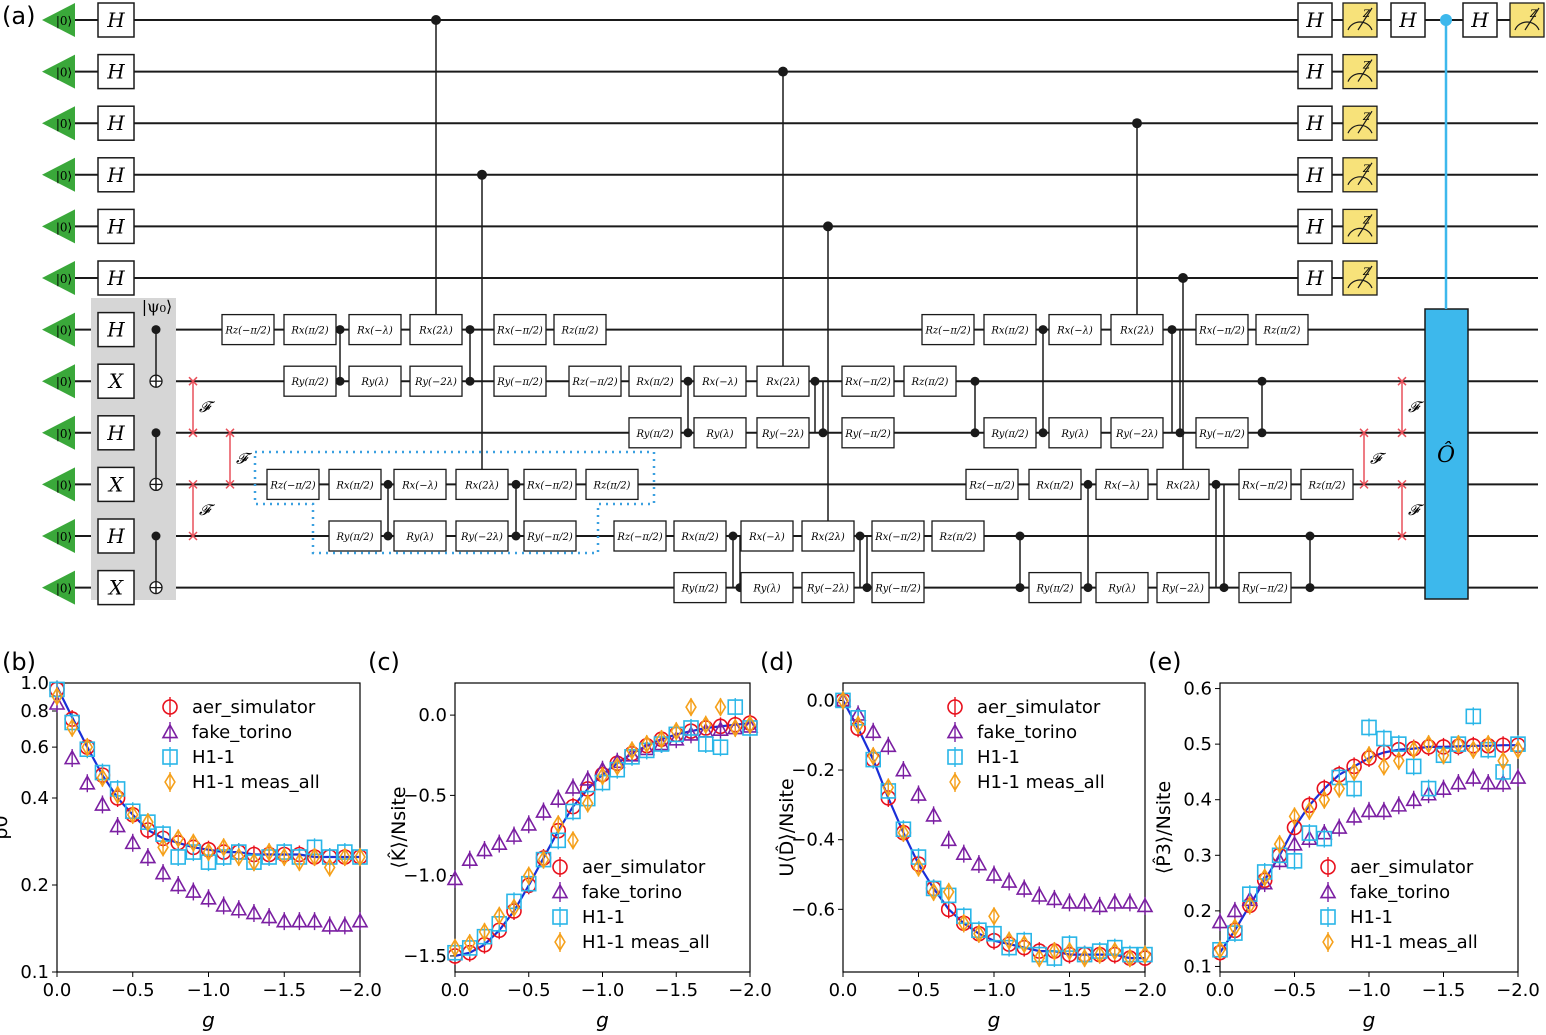 The width and height of the screenshot is (1546, 1035). Describe the element at coordinates (116, 484) in the screenshot. I see `x-gate` at that location.